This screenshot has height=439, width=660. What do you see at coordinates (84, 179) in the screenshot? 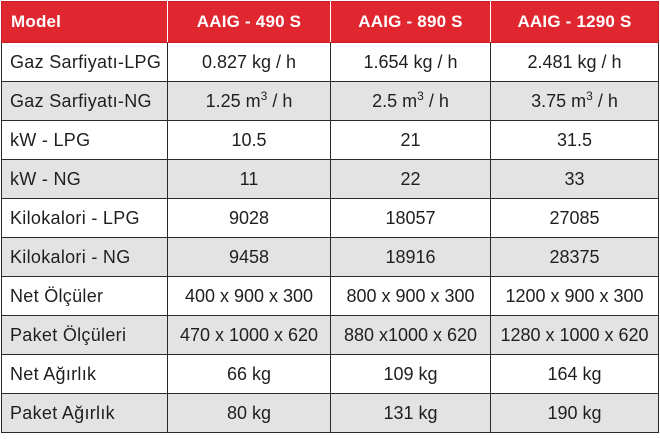
I see `row-label: kW - NG` at bounding box center [84, 179].